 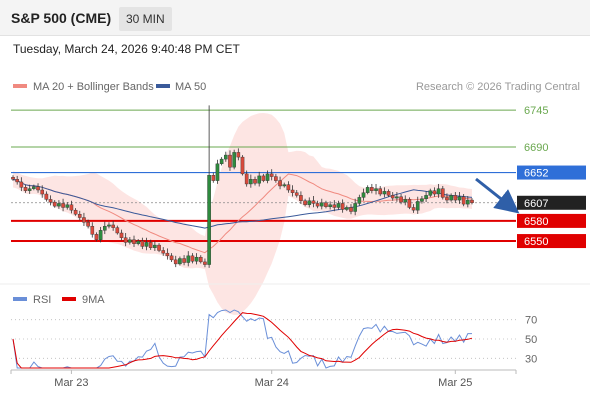 I want to click on x-tick-label: Mar 24, so click(x=272, y=383).